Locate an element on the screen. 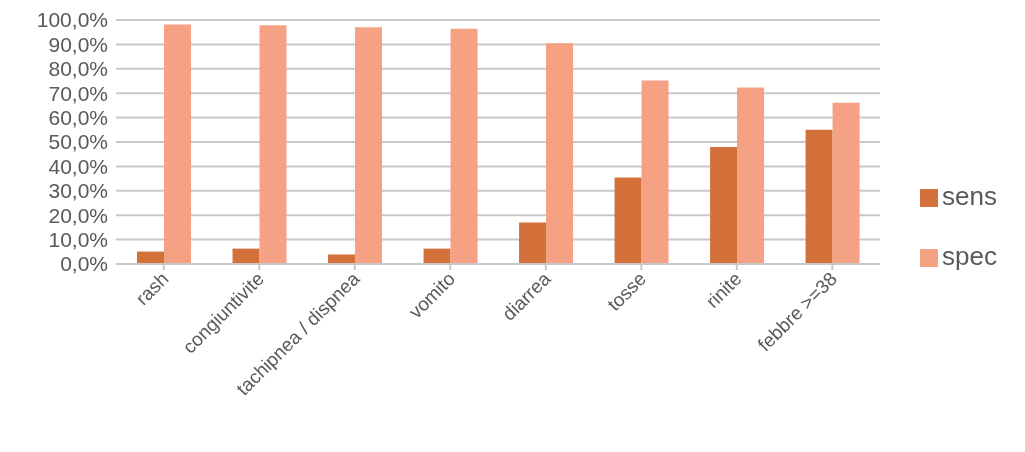  legend-label: sens is located at coordinates (969, 196).